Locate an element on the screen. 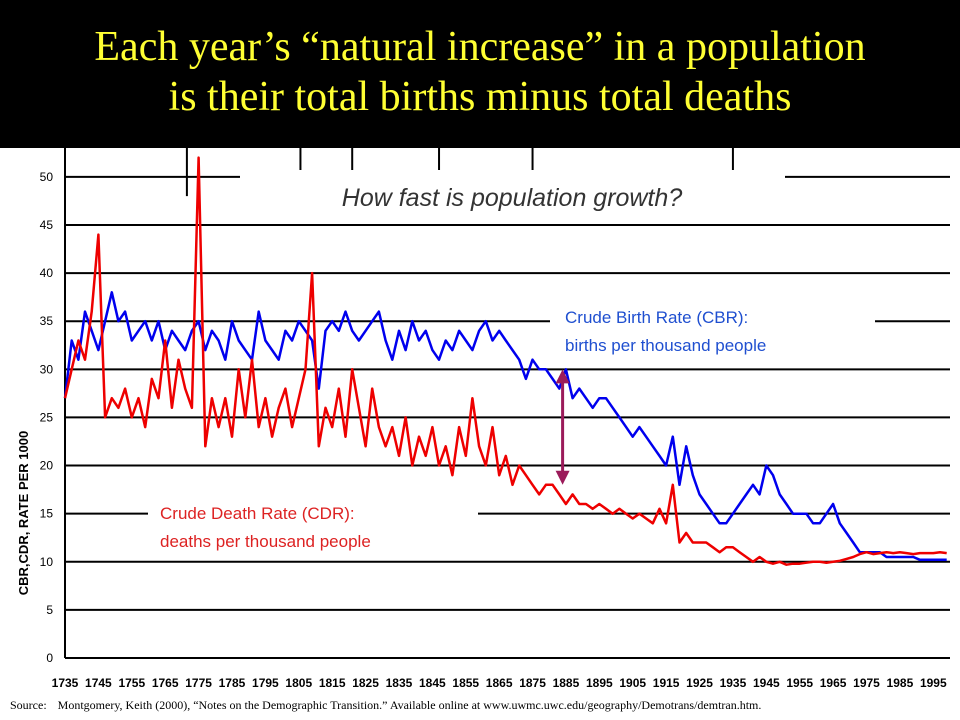 Image resolution: width=960 pixels, height=720 pixels. y-tick-label: 0 is located at coordinates (49, 658).